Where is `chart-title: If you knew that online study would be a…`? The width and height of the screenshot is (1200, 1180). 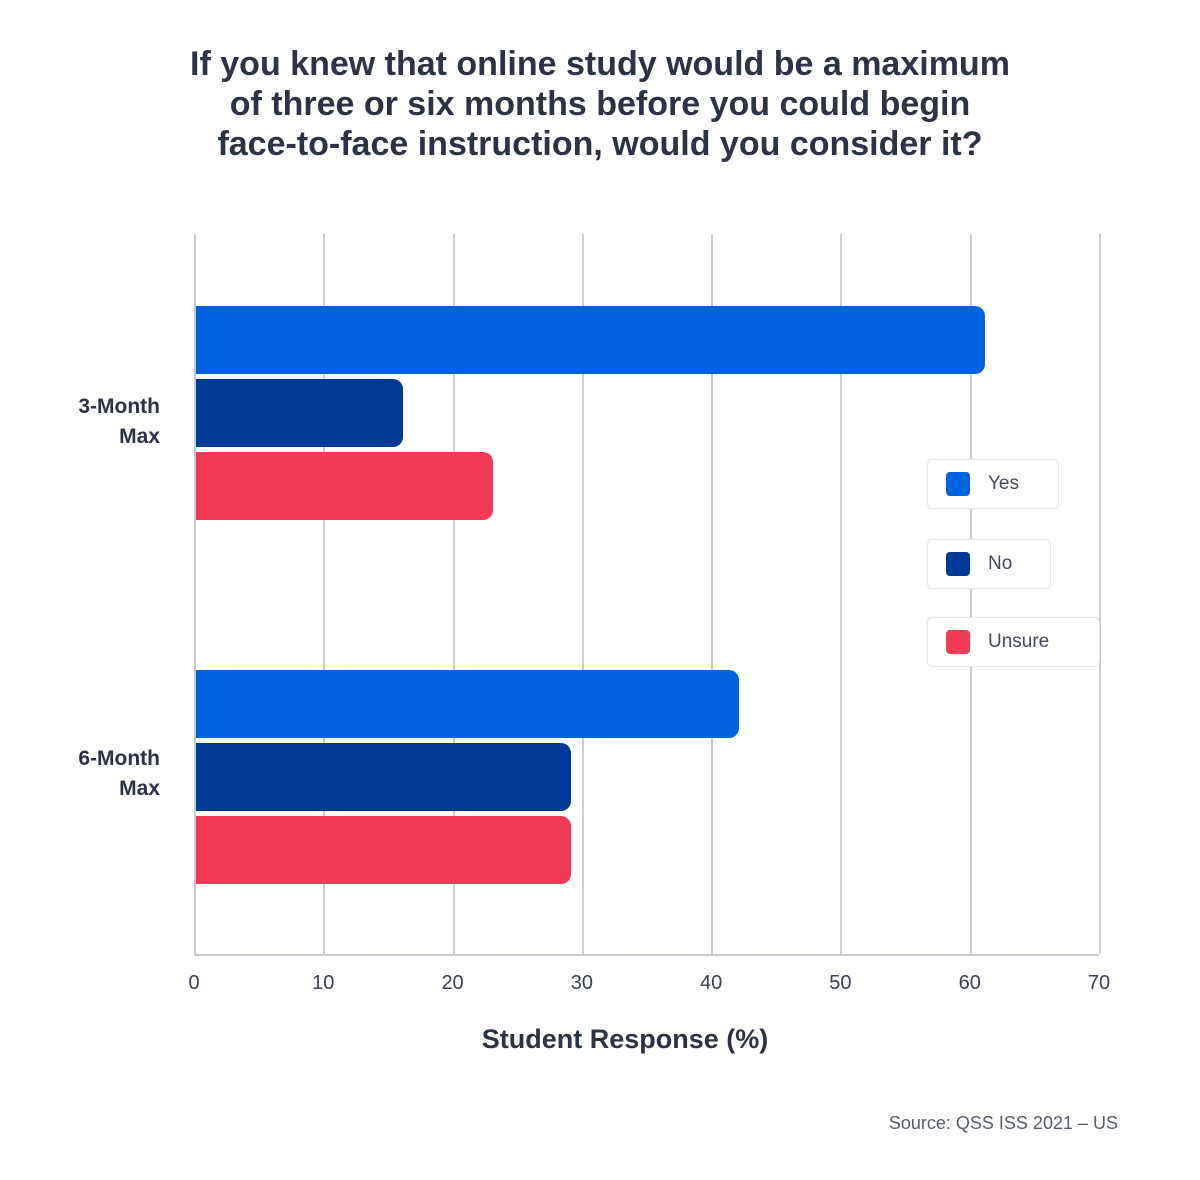 chart-title: If you knew that online study would be a… is located at coordinates (600, 104).